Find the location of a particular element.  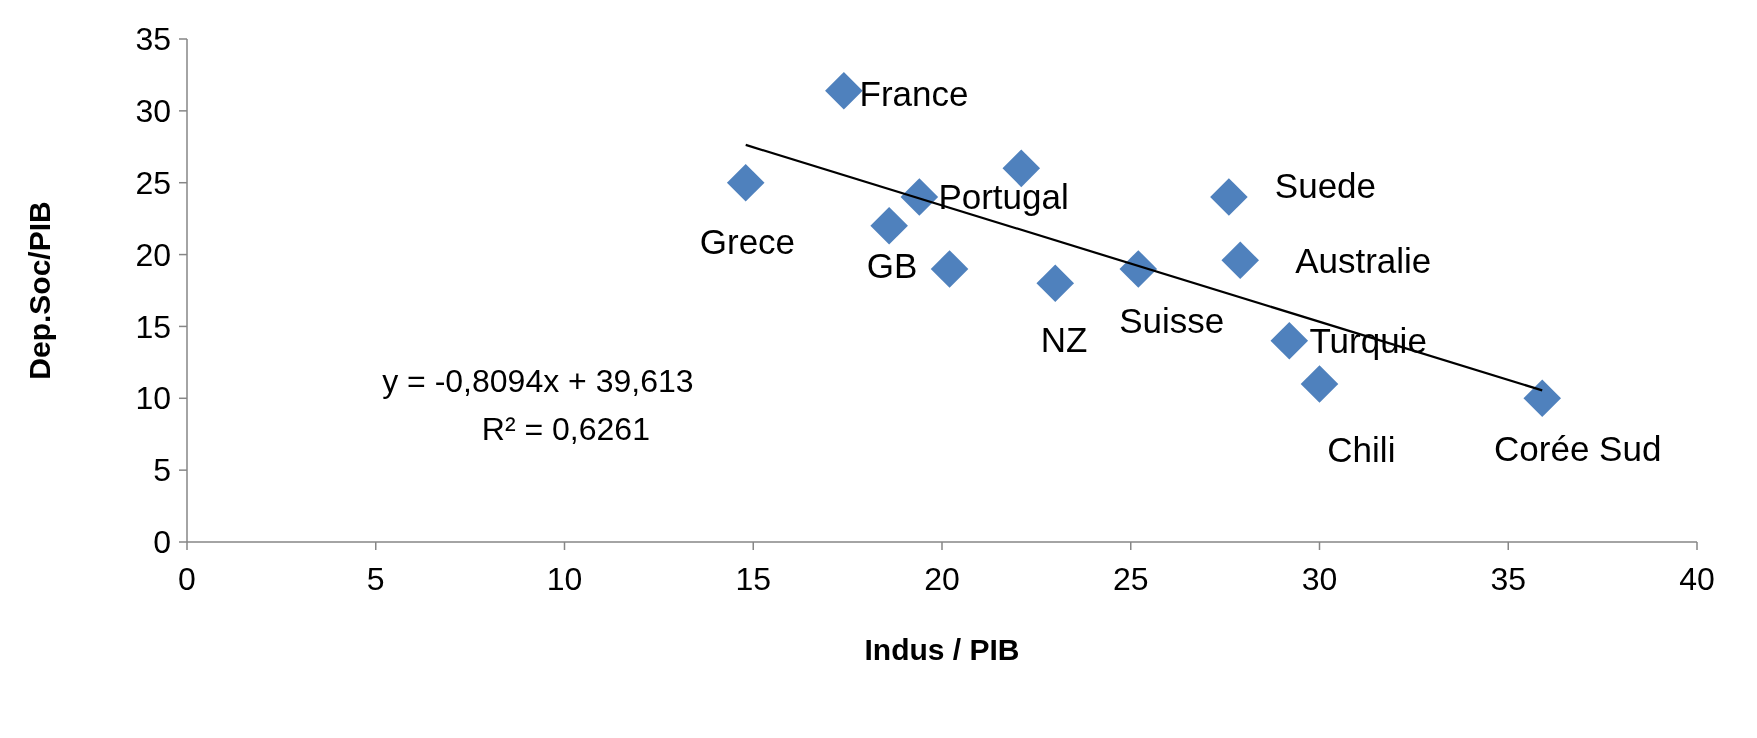

x-tick-label: 0 is located at coordinates (187, 579).